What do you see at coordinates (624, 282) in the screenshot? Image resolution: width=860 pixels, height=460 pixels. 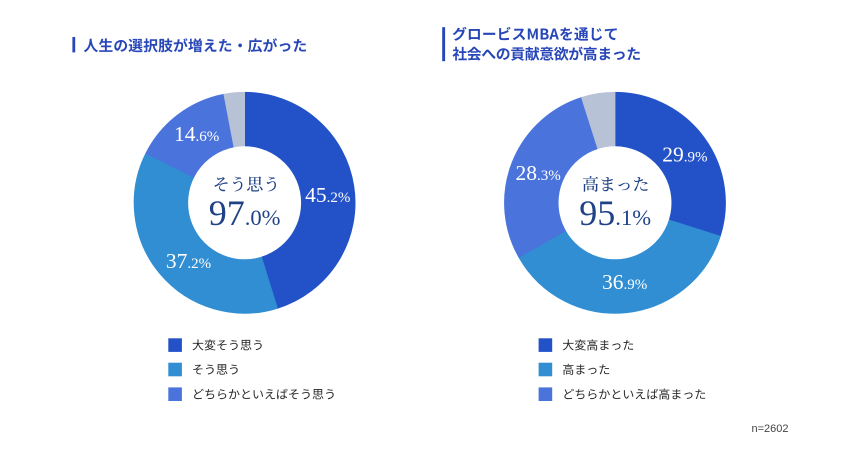 I see `svg-text: 36.9%` at bounding box center [624, 282].